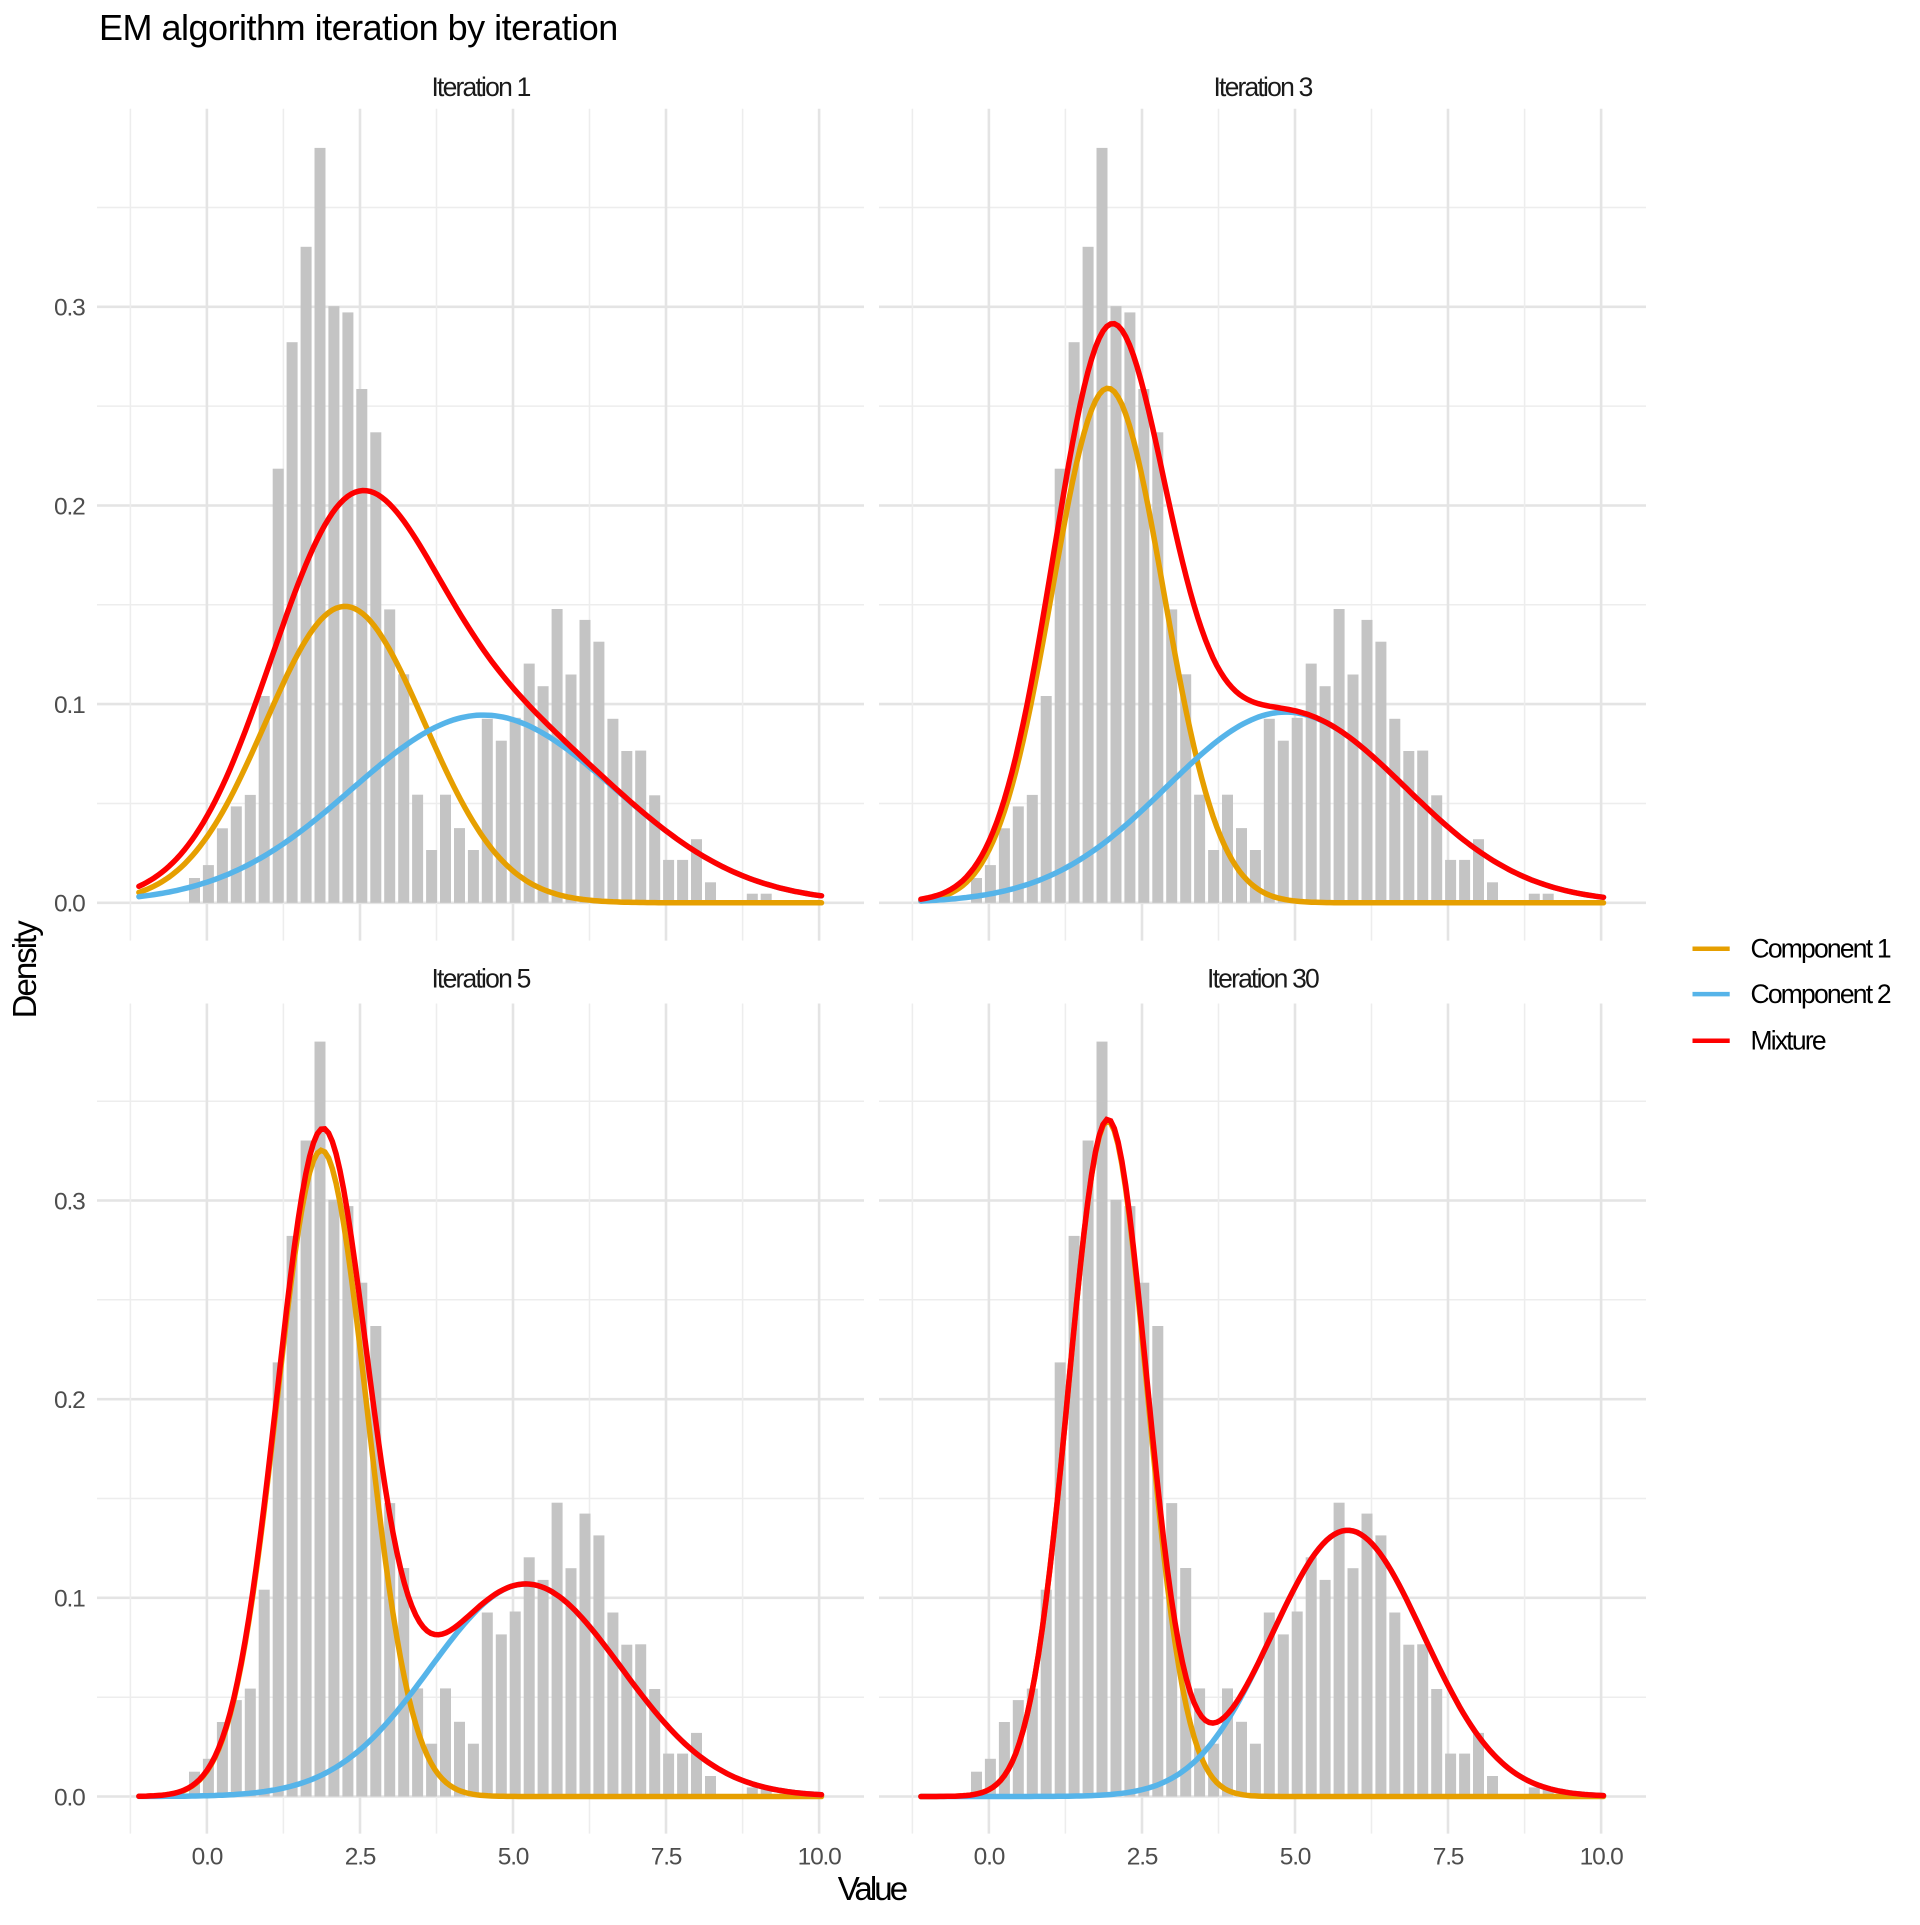 Image resolution: width=1920 pixels, height=1925 pixels. Describe the element at coordinates (24, 969) in the screenshot. I see `svg-text: Density` at that location.